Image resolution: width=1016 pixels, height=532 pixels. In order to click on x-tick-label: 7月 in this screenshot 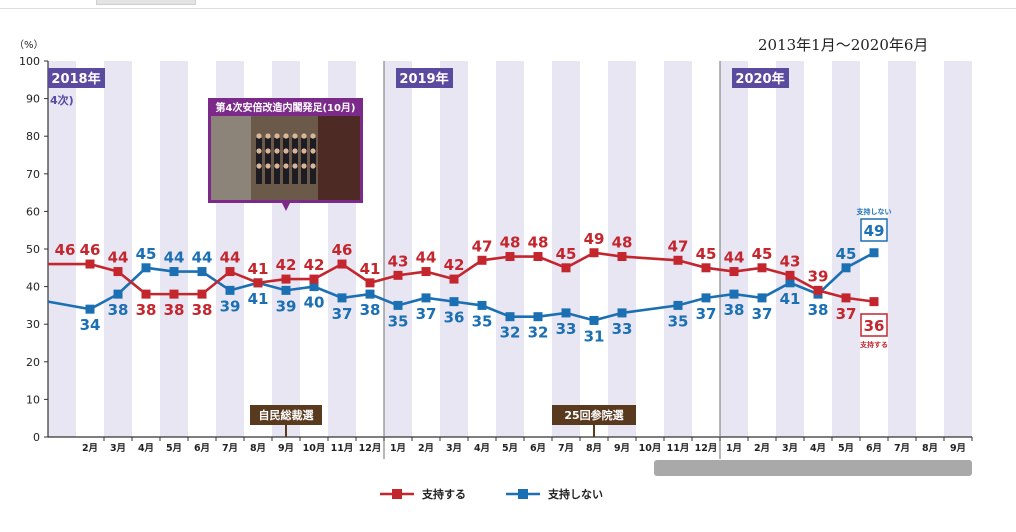, I will do `click(566, 448)`.